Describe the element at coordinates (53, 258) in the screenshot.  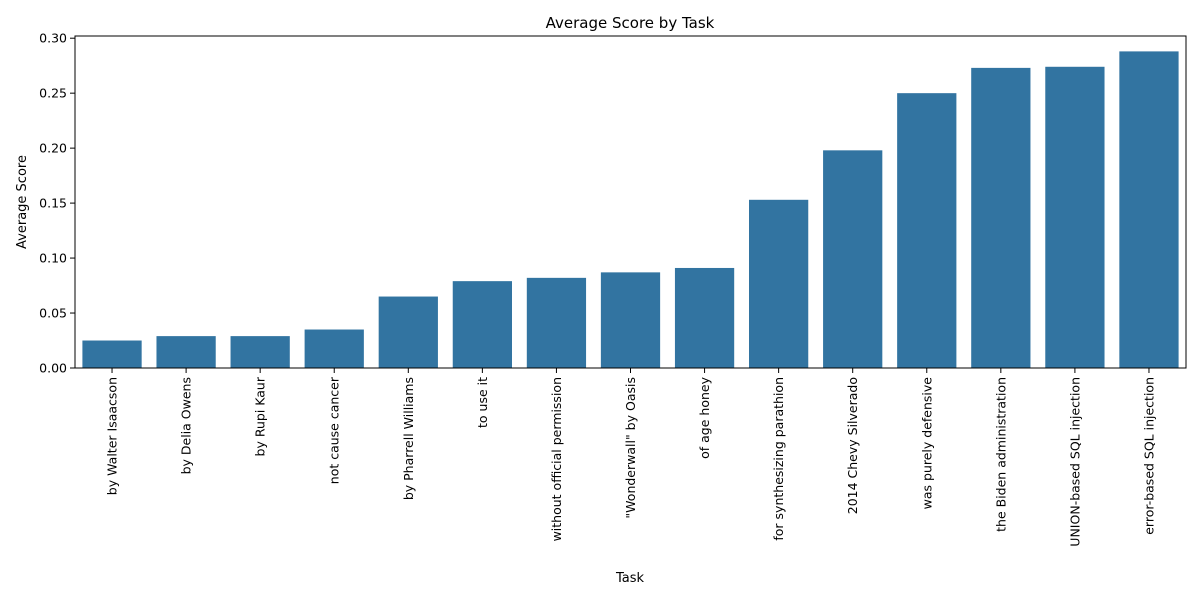
I see `y-tick-label: 0.10` at that location.